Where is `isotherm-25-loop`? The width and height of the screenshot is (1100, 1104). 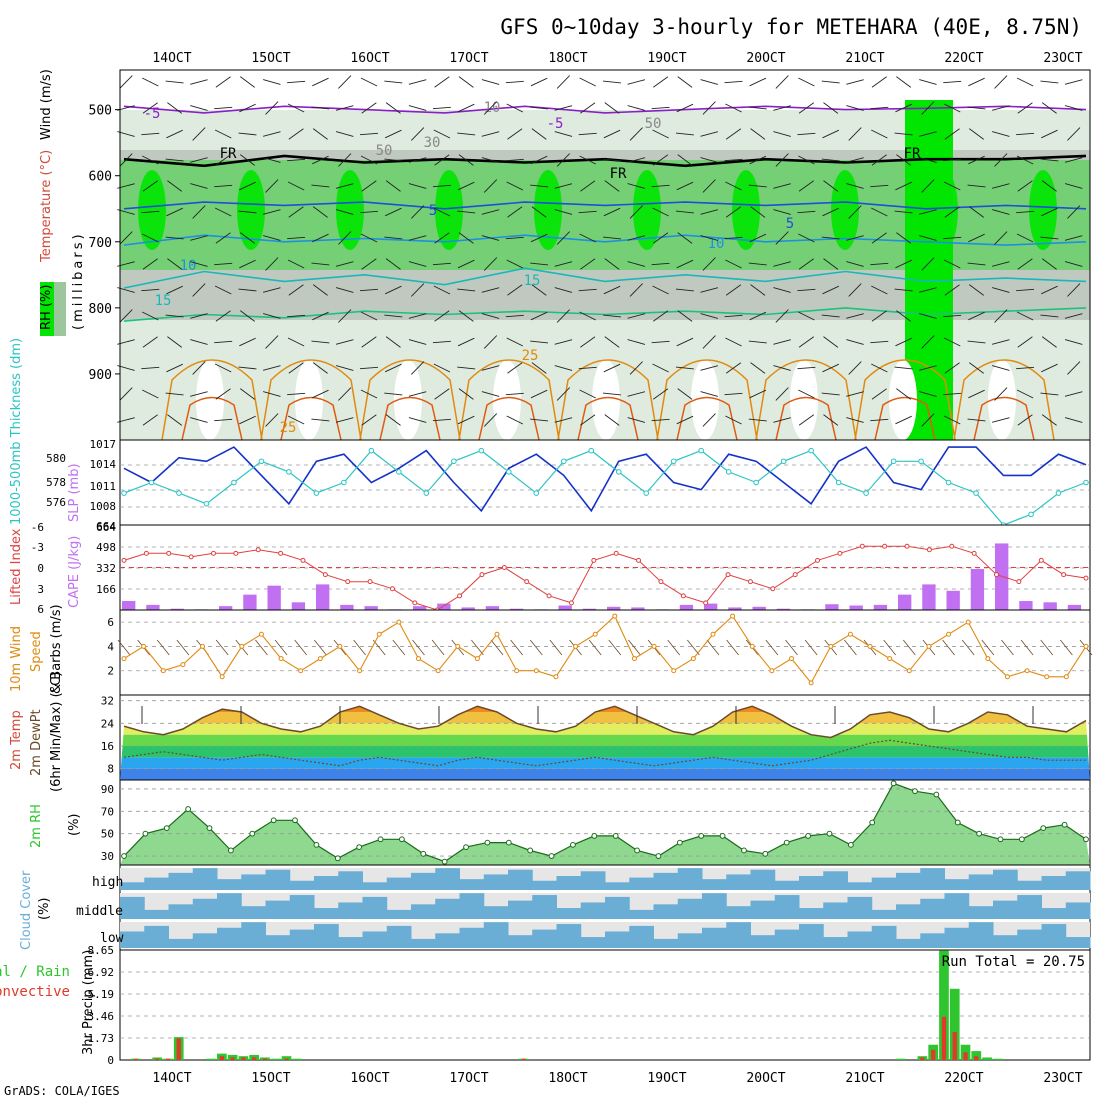
isotherm-25-loop is located at coordinates (509, 400).